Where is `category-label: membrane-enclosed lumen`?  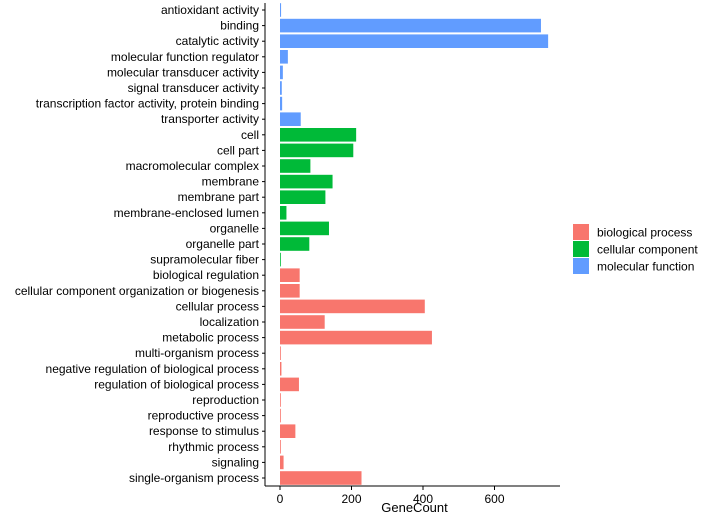 category-label: membrane-enclosed lumen is located at coordinates (186, 213).